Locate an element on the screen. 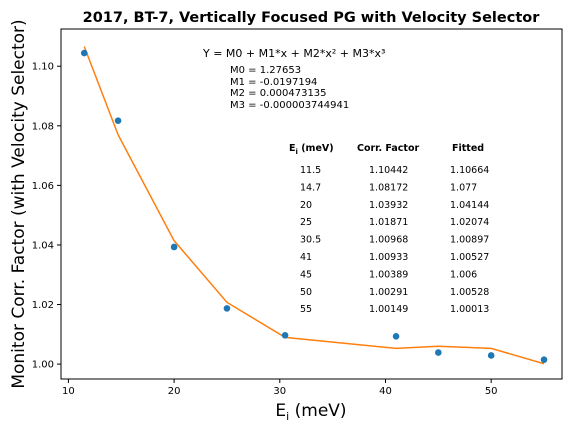 Image resolution: width=576 pixels, height=432 pixels. table-cell: 55 is located at coordinates (306, 309).